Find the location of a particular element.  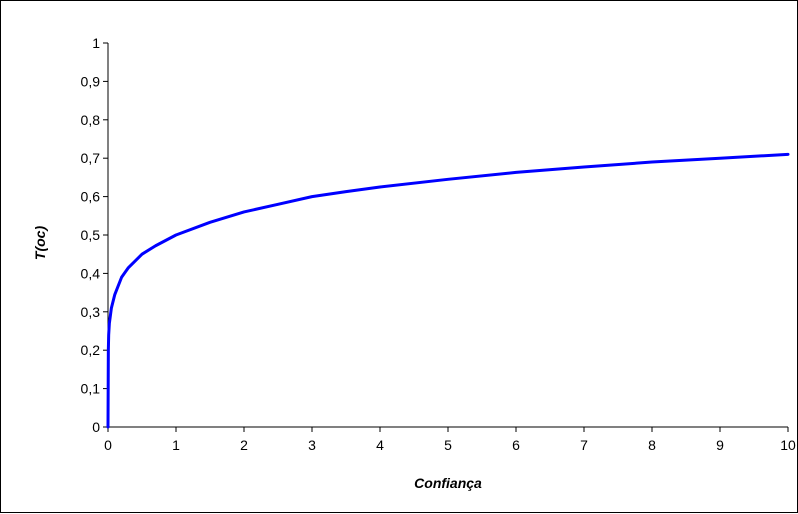

x-tick-label: 2 is located at coordinates (244, 445).